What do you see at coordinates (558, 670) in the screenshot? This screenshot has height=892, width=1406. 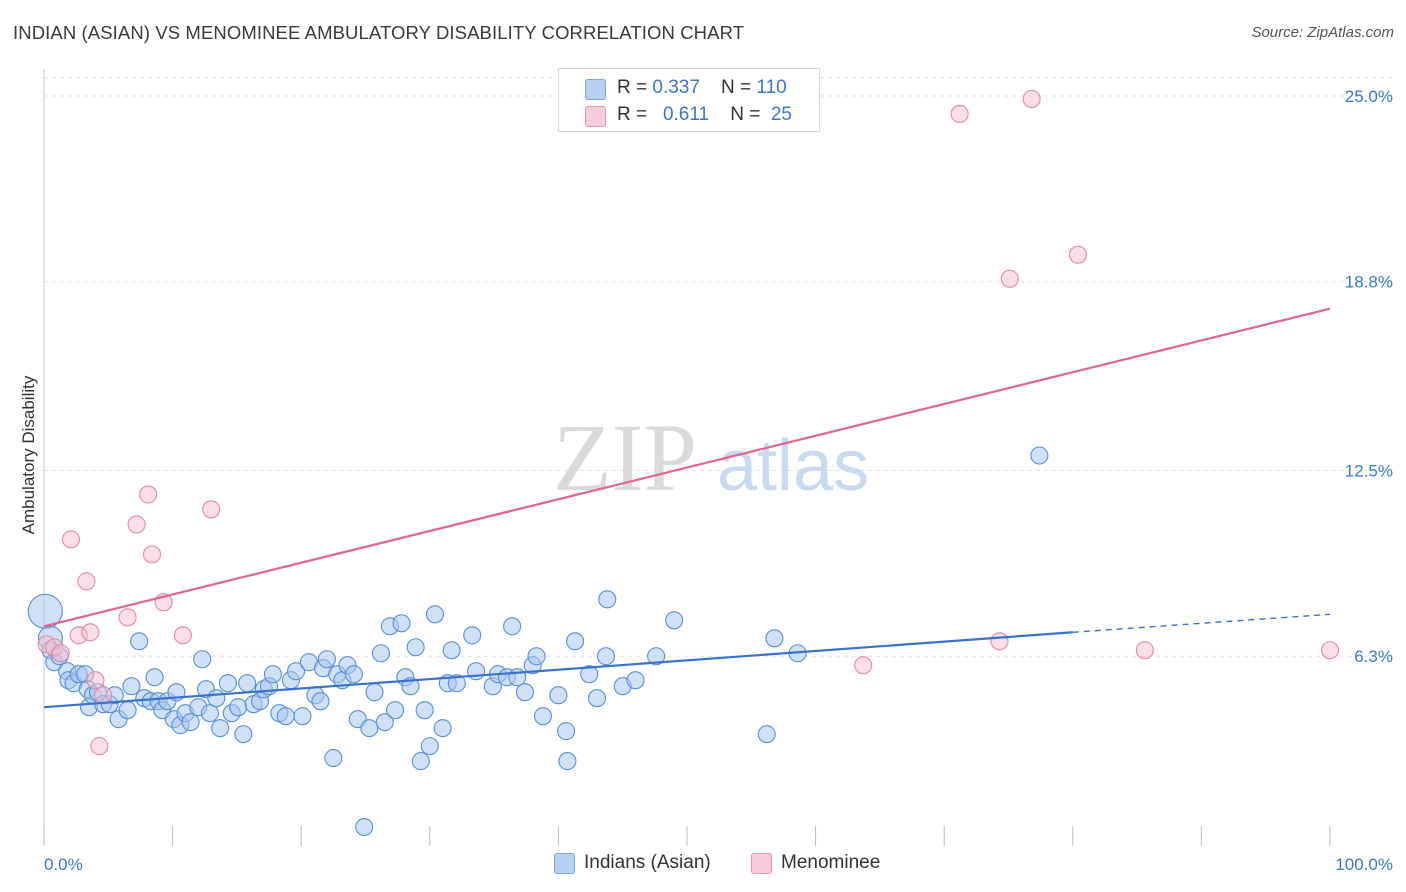 I see `trend-line-indians` at bounding box center [558, 670].